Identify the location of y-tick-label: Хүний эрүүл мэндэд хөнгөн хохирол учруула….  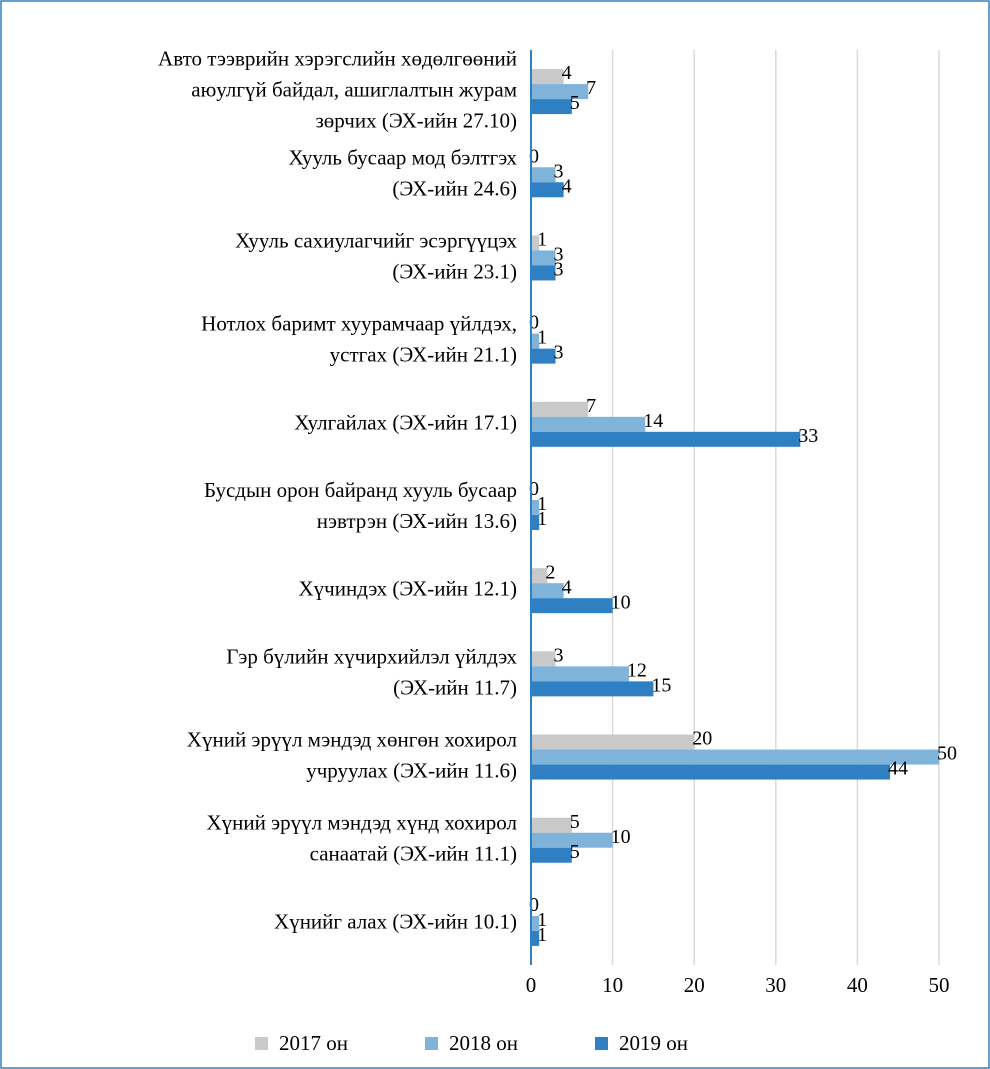
(352, 754).